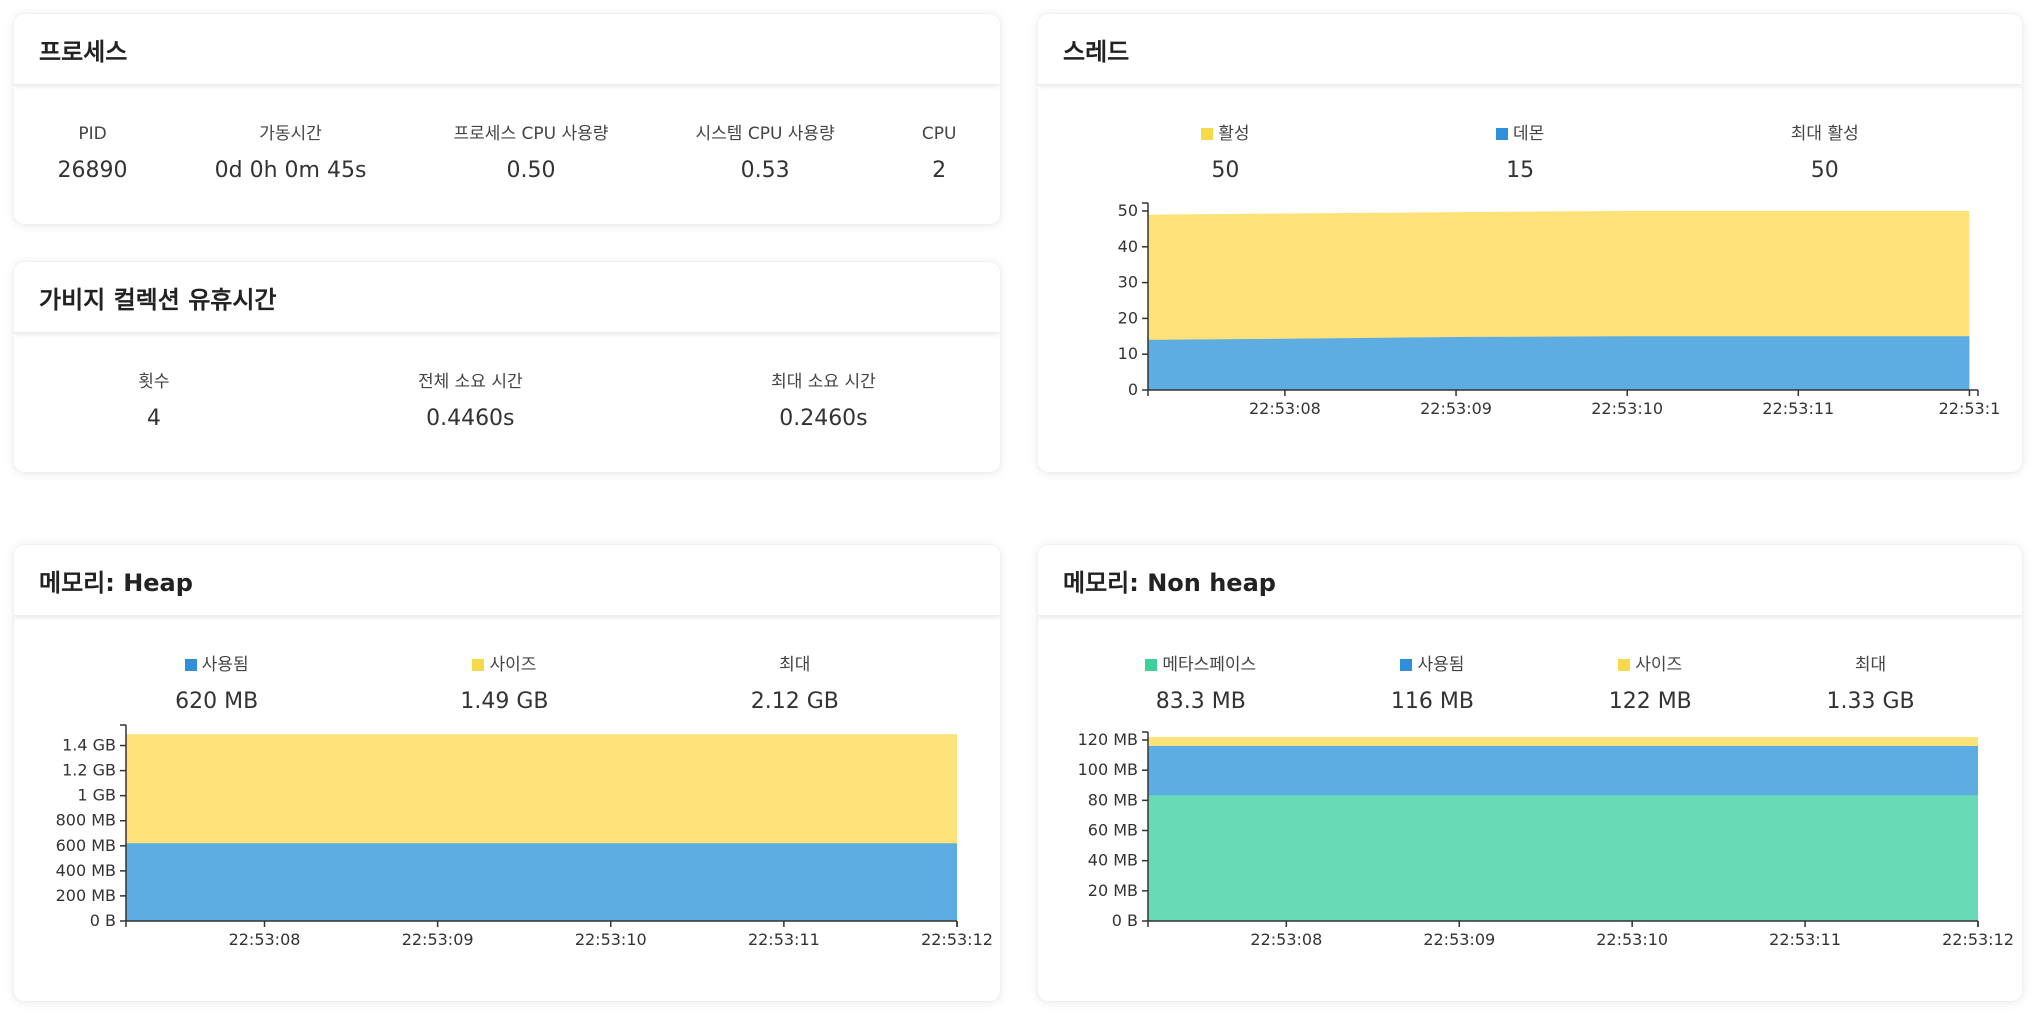  What do you see at coordinates (86, 895) in the screenshot?
I see `y-tick-label: 200 MB` at bounding box center [86, 895].